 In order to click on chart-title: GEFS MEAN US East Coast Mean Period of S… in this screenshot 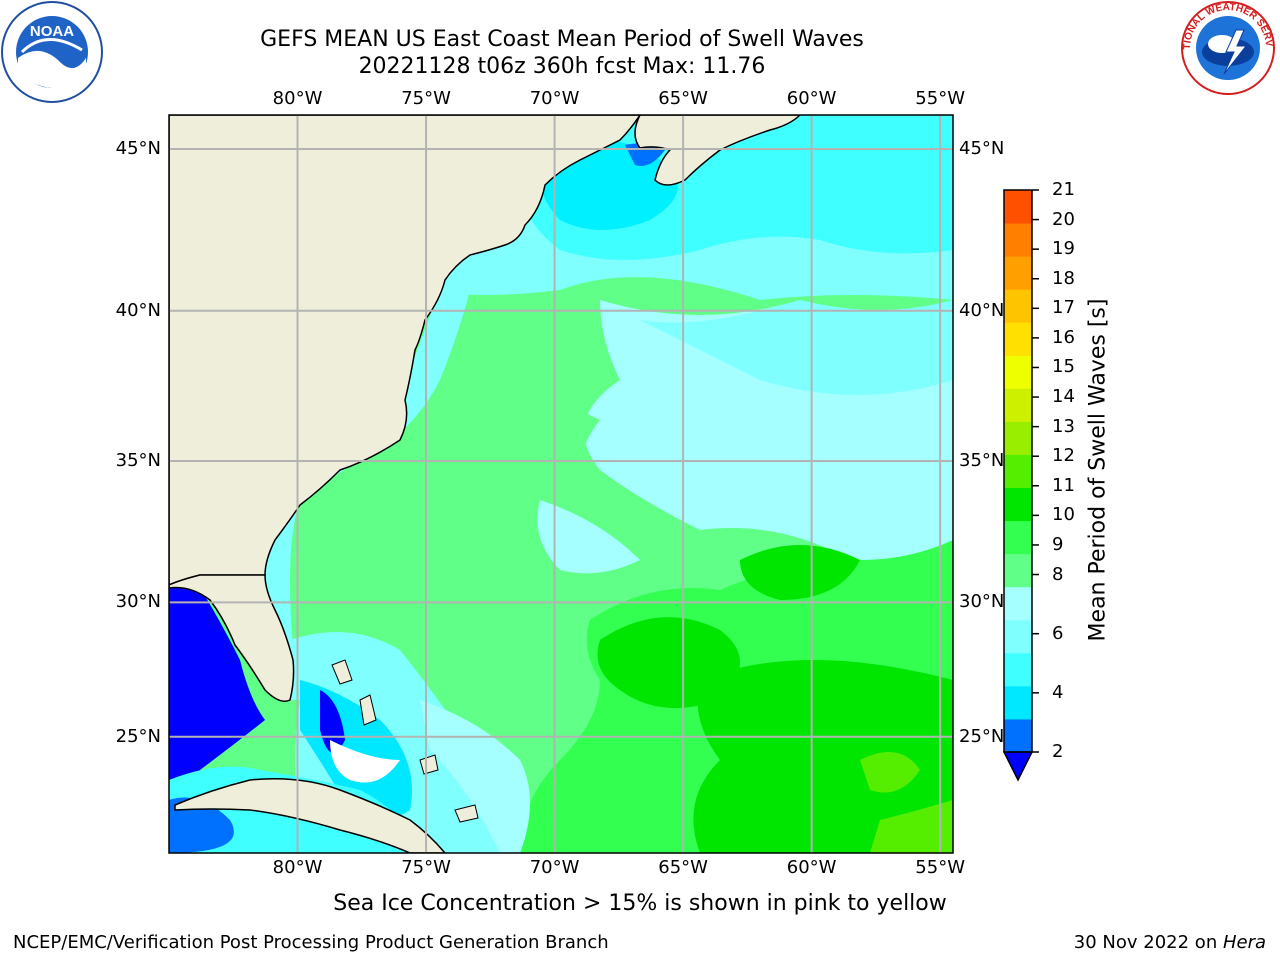, I will do `click(562, 39)`.